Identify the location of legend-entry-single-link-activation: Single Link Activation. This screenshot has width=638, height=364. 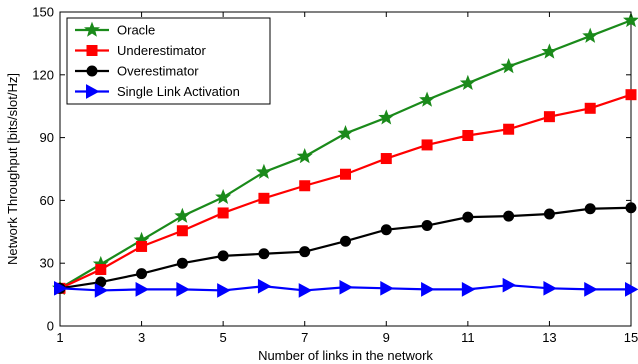
(157, 91).